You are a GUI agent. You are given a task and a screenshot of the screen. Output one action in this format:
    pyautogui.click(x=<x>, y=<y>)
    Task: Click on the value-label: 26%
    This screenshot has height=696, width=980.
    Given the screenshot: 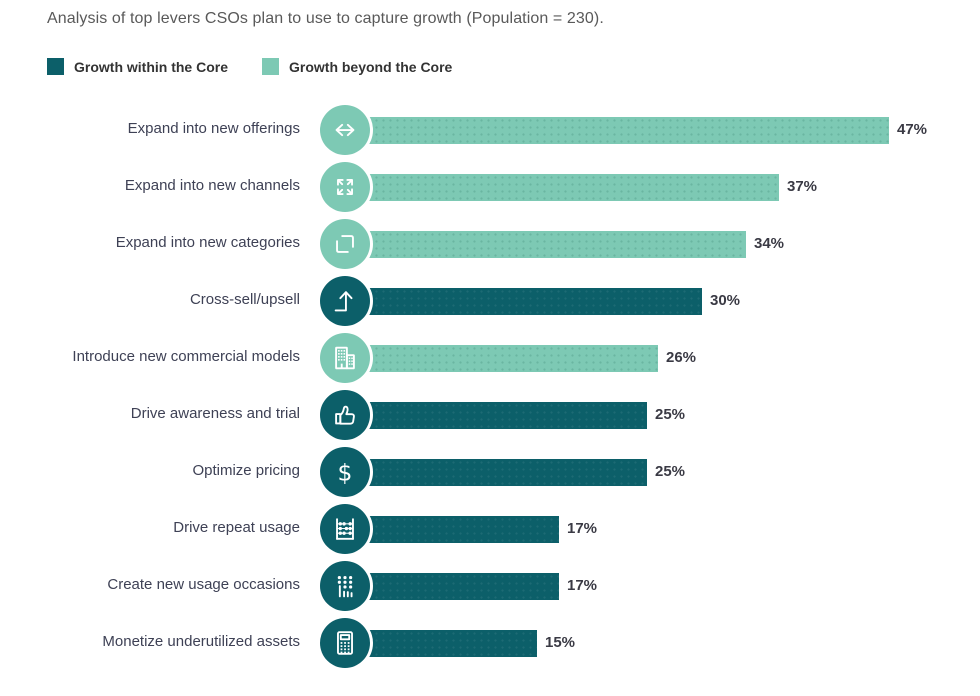 What is the action you would take?
    pyautogui.click(x=681, y=357)
    